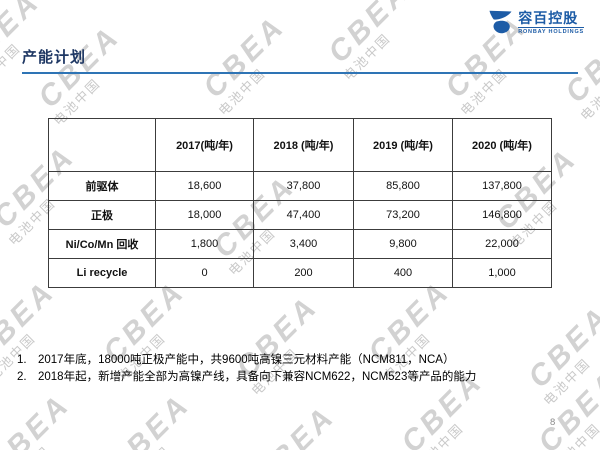 This screenshot has width=600, height=450. Describe the element at coordinates (102, 186) in the screenshot. I see `row-label: 前驱体` at that location.